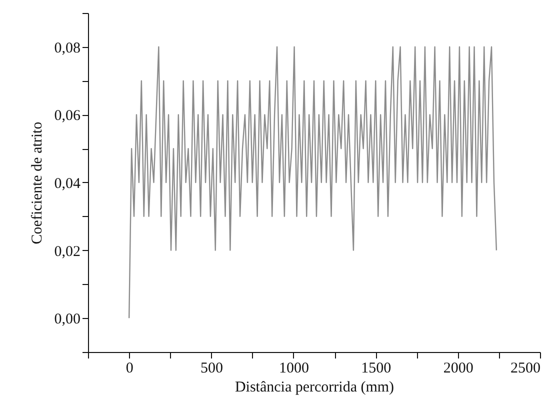  What do you see at coordinates (212, 368) in the screenshot?
I see `x-tick-label: 500` at bounding box center [212, 368].